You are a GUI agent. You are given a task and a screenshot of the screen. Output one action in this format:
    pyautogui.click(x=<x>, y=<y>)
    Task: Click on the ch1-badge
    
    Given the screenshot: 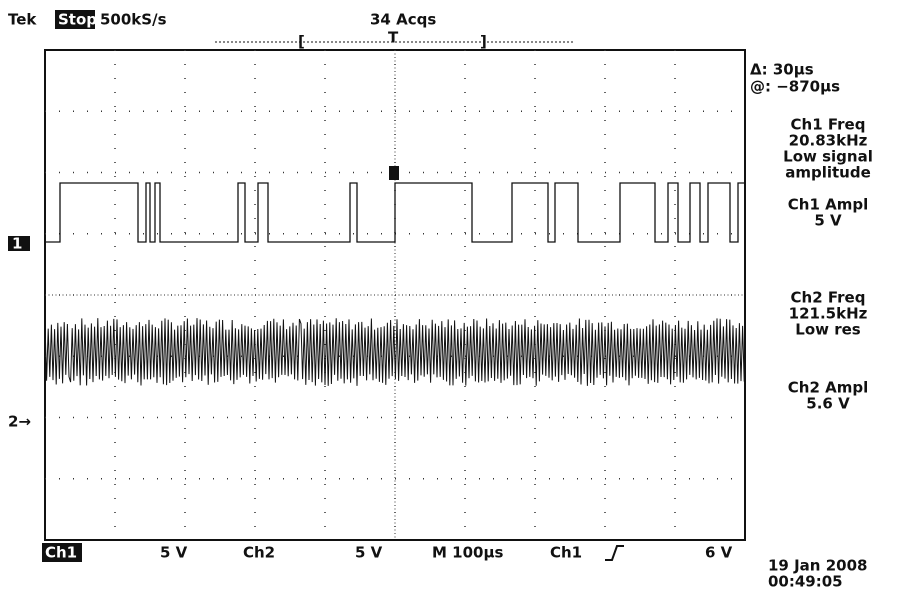 What is the action you would take?
    pyautogui.click(x=62, y=552)
    